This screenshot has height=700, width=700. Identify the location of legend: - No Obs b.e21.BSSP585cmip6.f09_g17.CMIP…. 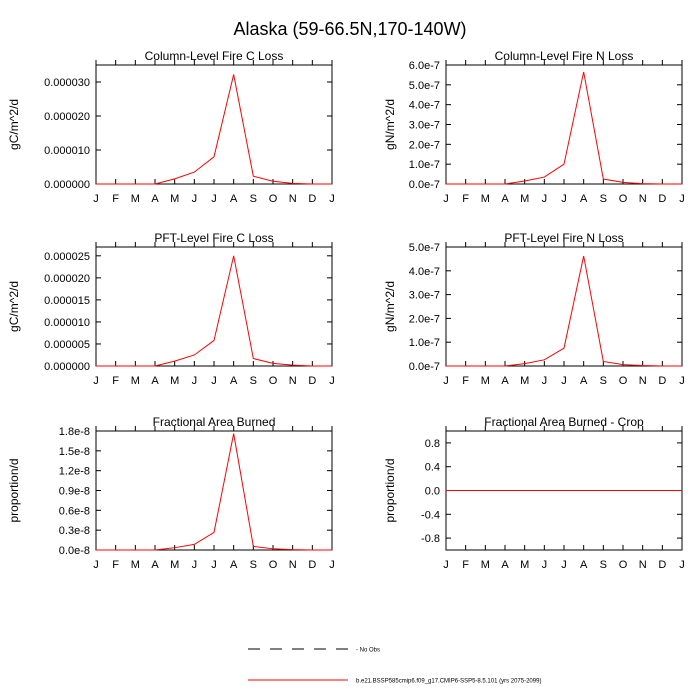
(394, 666).